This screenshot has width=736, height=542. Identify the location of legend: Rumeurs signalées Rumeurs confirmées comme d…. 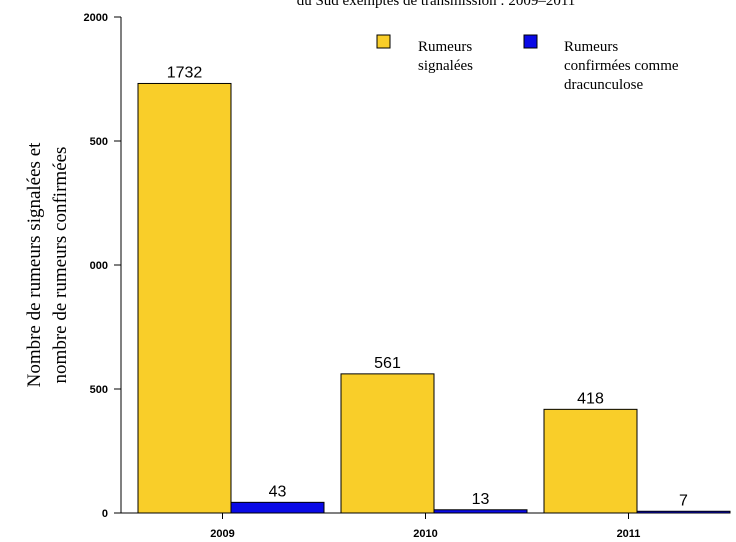
(527, 63).